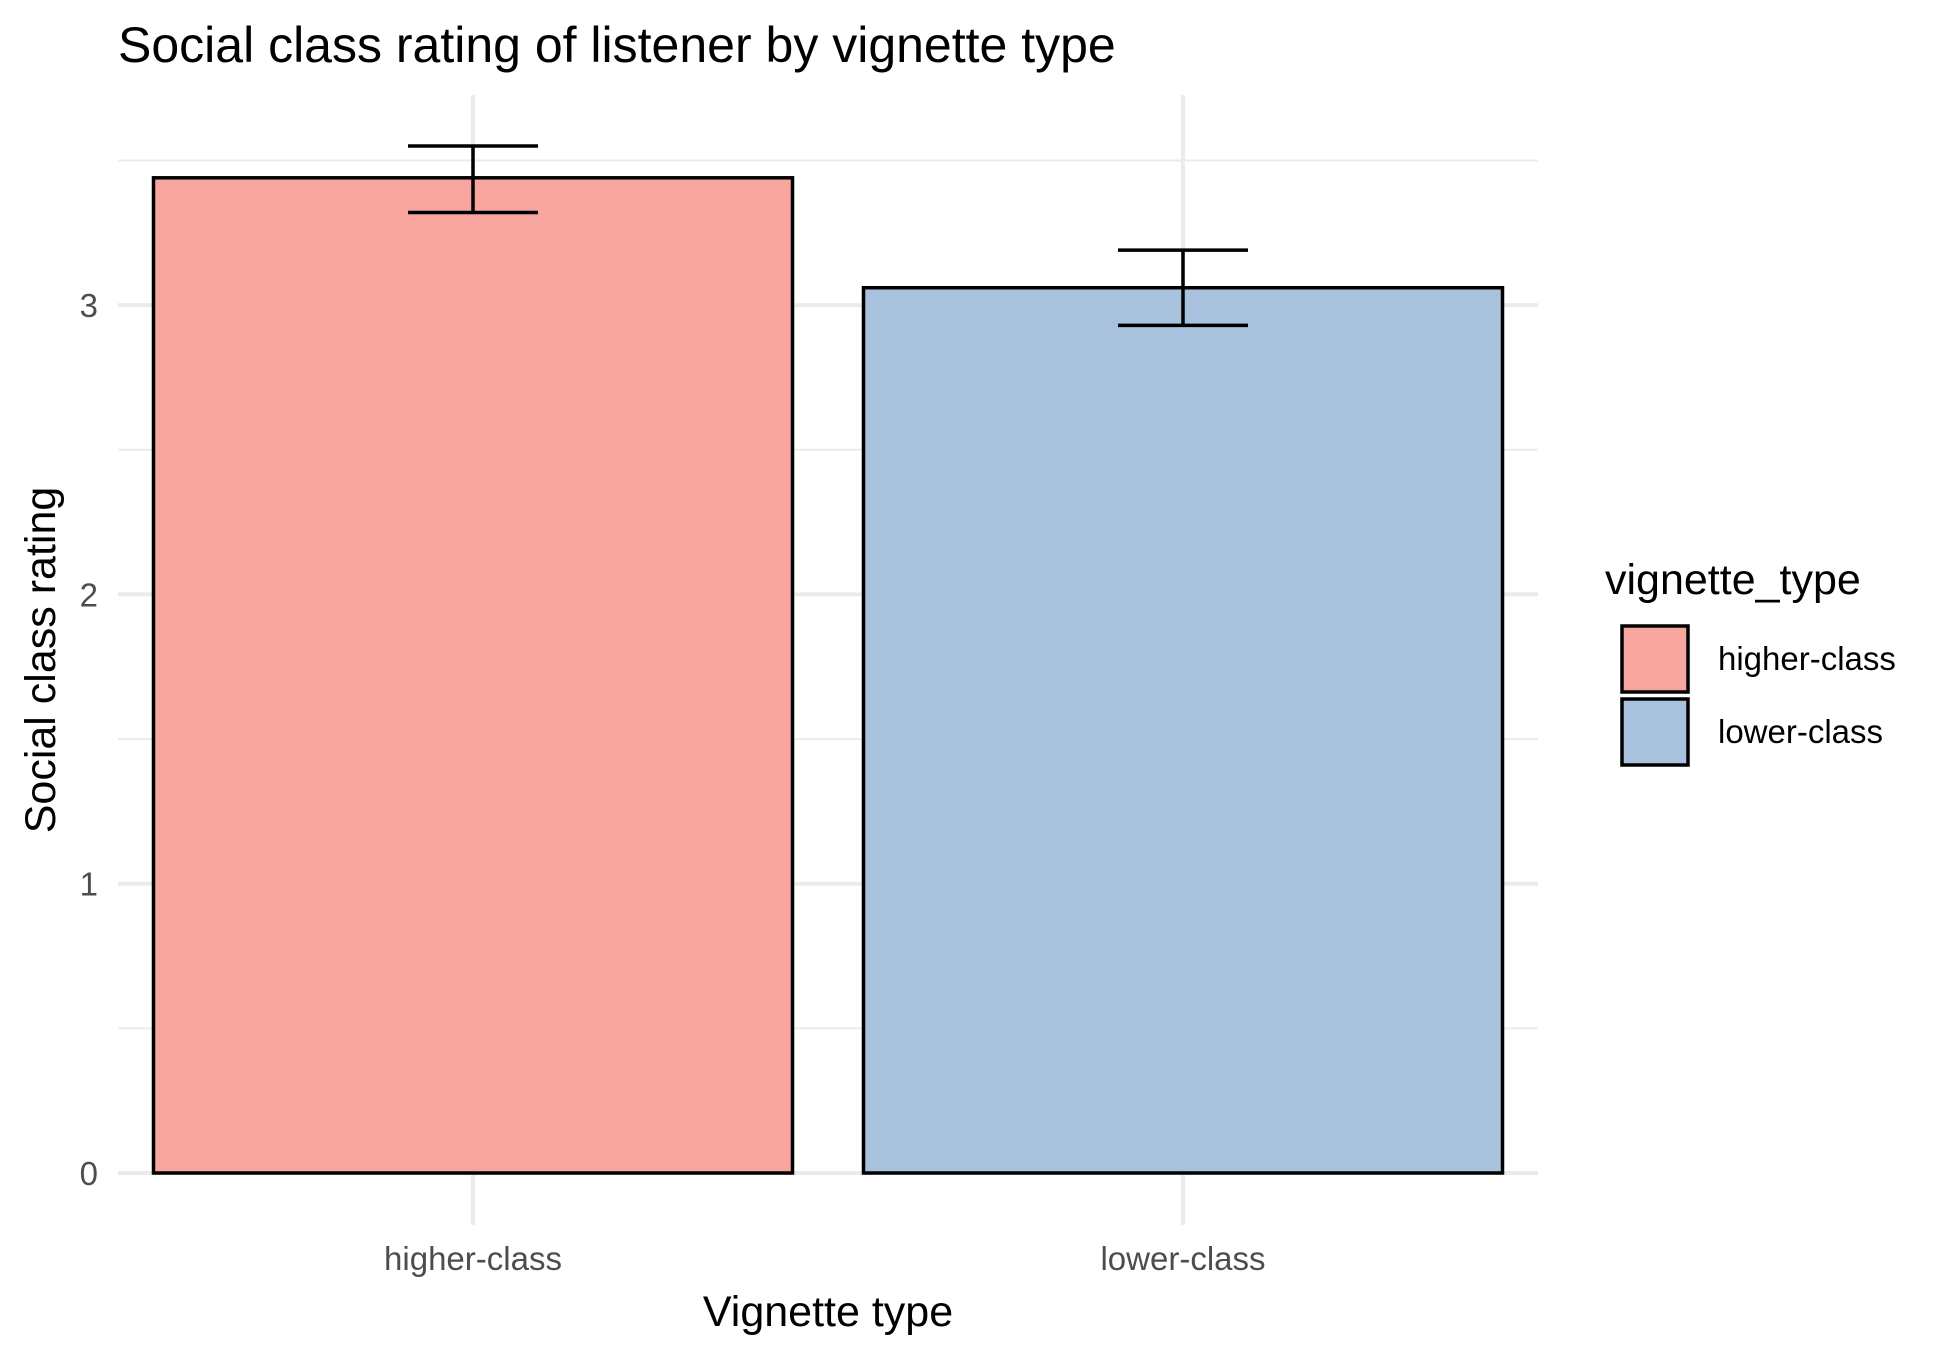 The width and height of the screenshot is (1950, 1350). I want to click on legend: vignette_type higher-class lower-class, so click(1750, 661).